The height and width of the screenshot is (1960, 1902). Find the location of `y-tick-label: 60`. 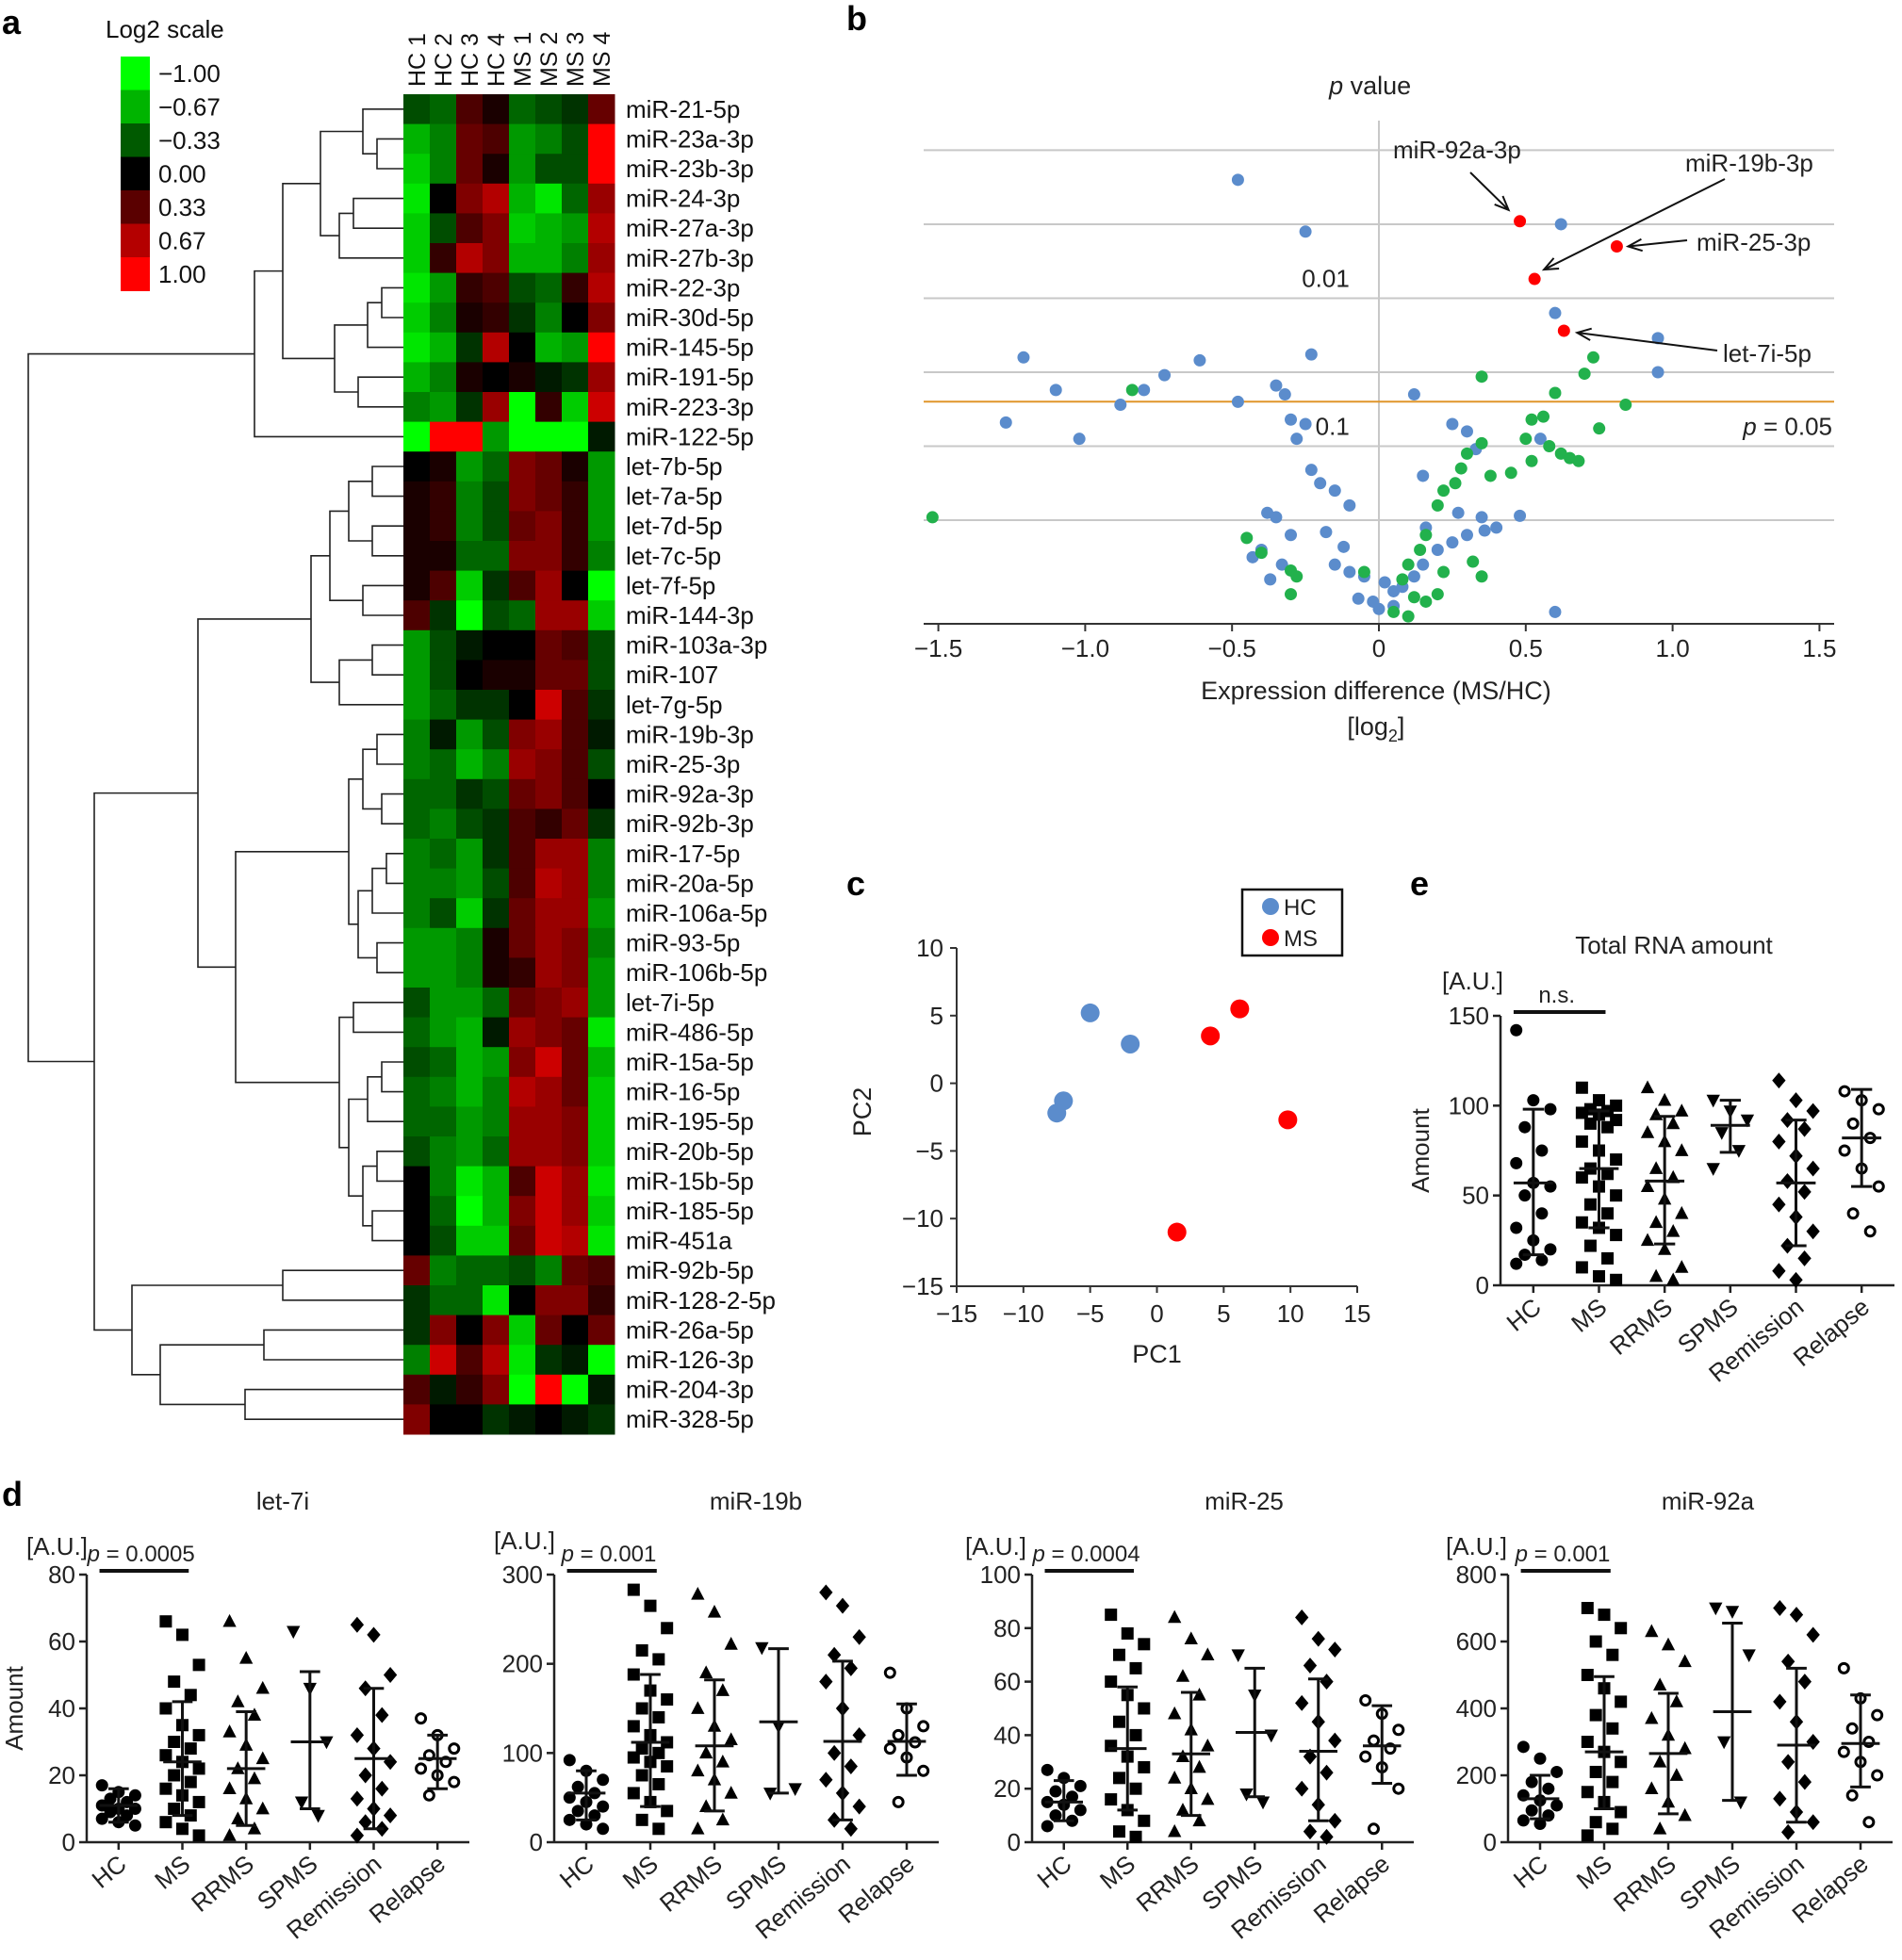

y-tick-label: 60 is located at coordinates (1007, 1682).